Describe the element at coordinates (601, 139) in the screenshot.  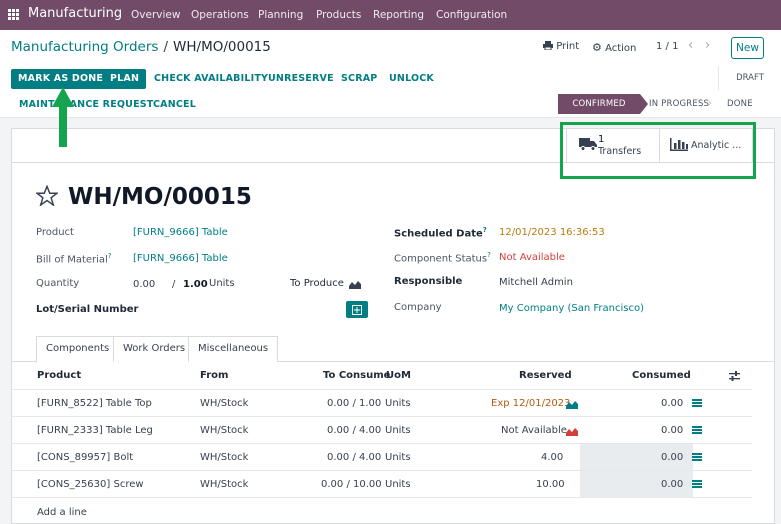
I see `transfers-count: 1` at that location.